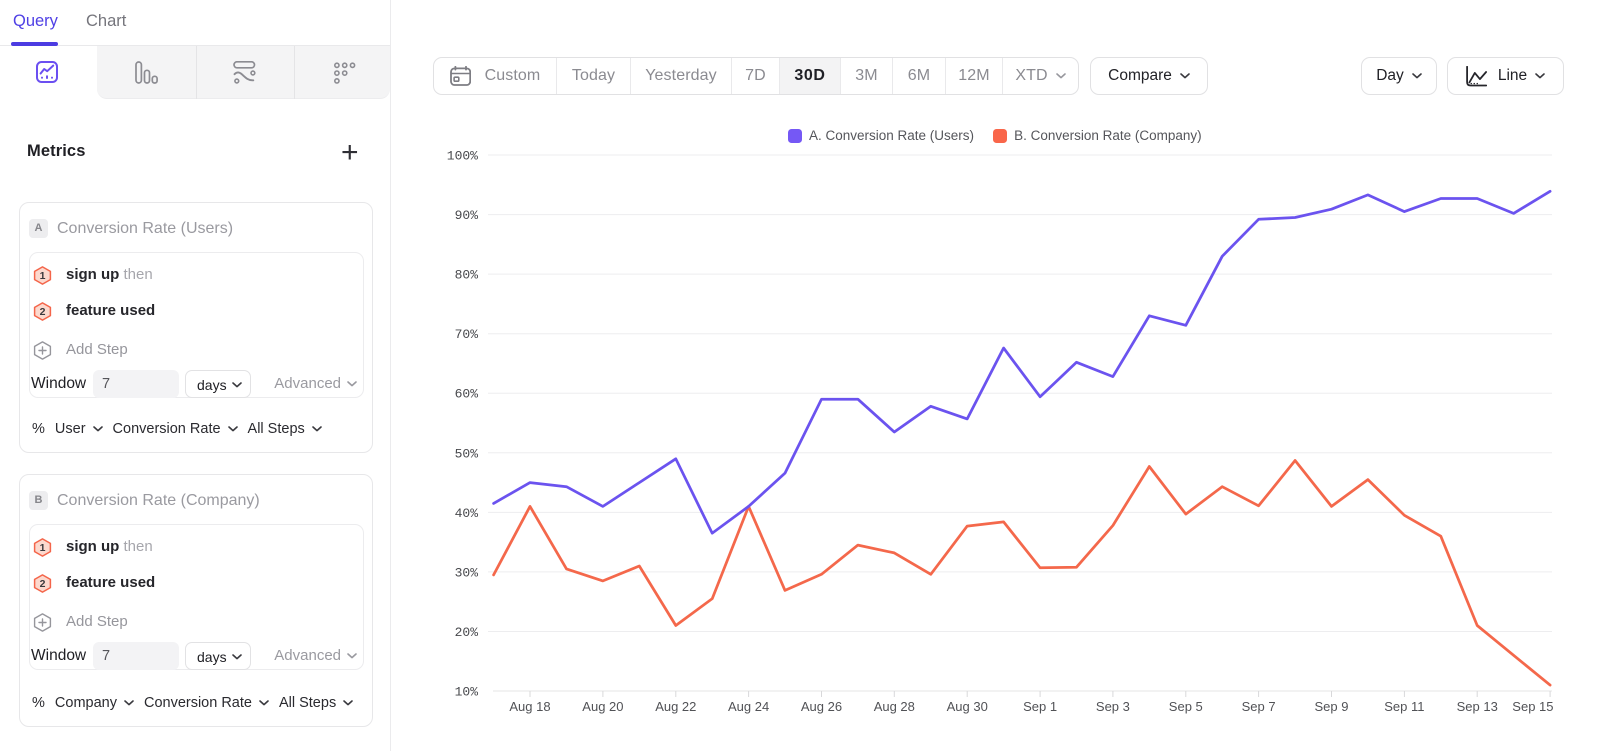  Describe the element at coordinates (1186, 706) in the screenshot. I see `svg-text: Sep 5` at that location.